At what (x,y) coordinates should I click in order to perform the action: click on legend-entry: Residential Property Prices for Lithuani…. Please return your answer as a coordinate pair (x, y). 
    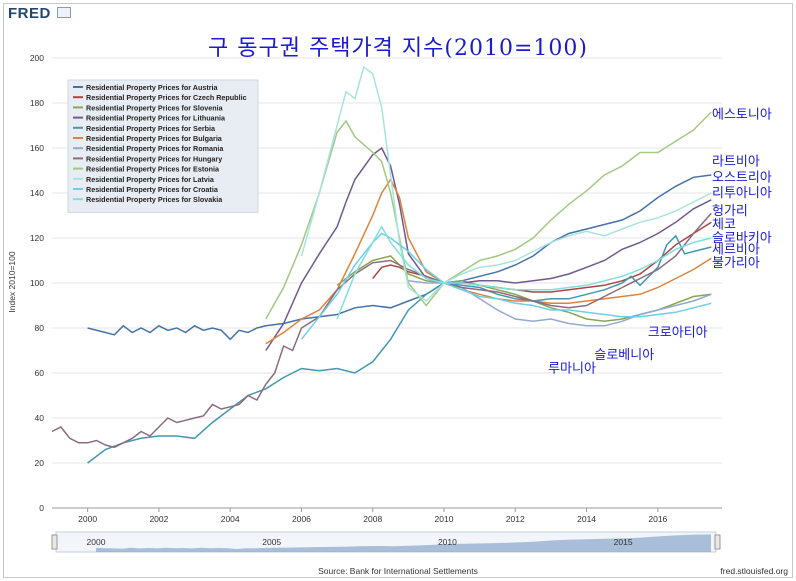
    Looking at the image, I should click on (156, 118).